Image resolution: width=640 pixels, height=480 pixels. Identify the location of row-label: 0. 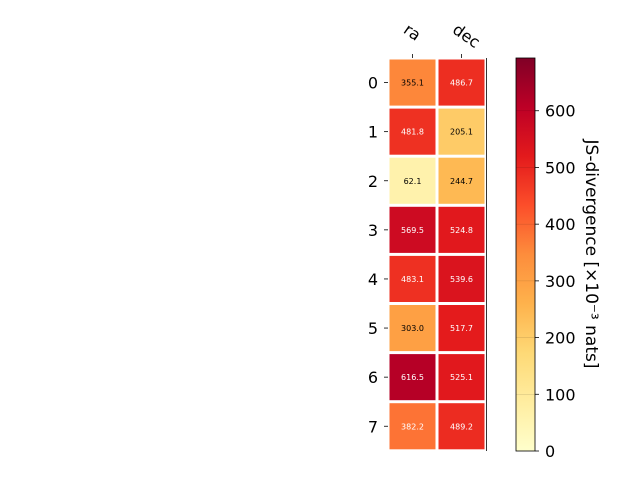
(373, 83).